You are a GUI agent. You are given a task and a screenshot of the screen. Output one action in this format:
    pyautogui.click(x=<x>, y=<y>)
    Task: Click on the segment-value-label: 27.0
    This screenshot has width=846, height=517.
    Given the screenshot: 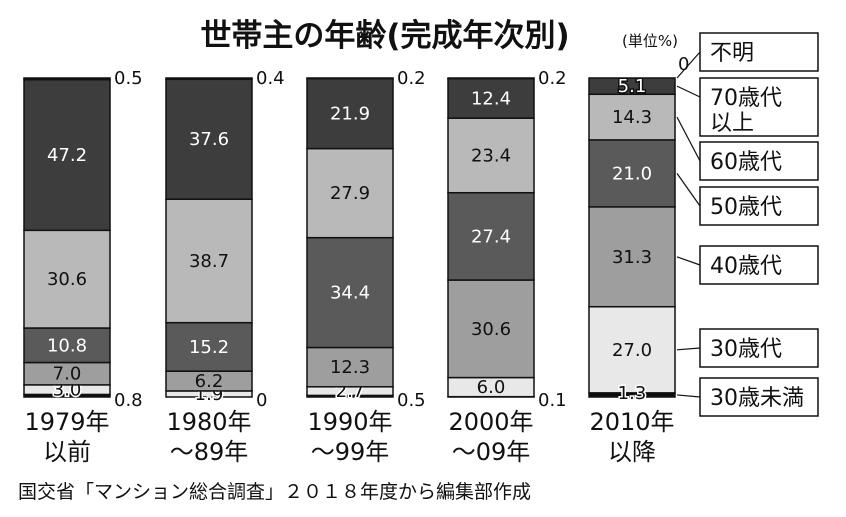 What is the action you would take?
    pyautogui.click(x=632, y=350)
    